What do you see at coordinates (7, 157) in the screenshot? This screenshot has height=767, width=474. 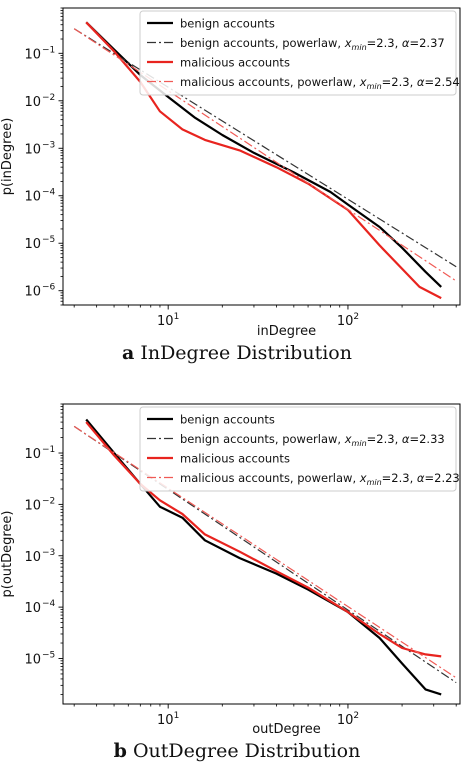 I see `y-axis-label: p(inDegree)` at bounding box center [7, 157].